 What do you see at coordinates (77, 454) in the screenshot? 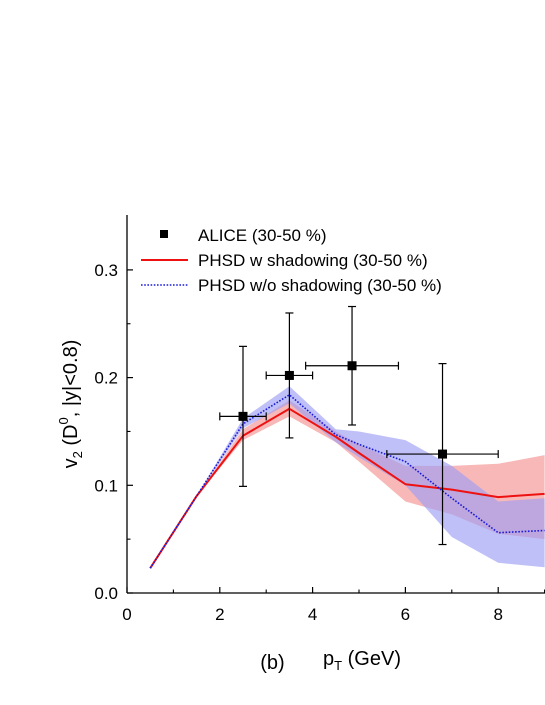
I see `y-axis-title-subscript: 2` at bounding box center [77, 454].